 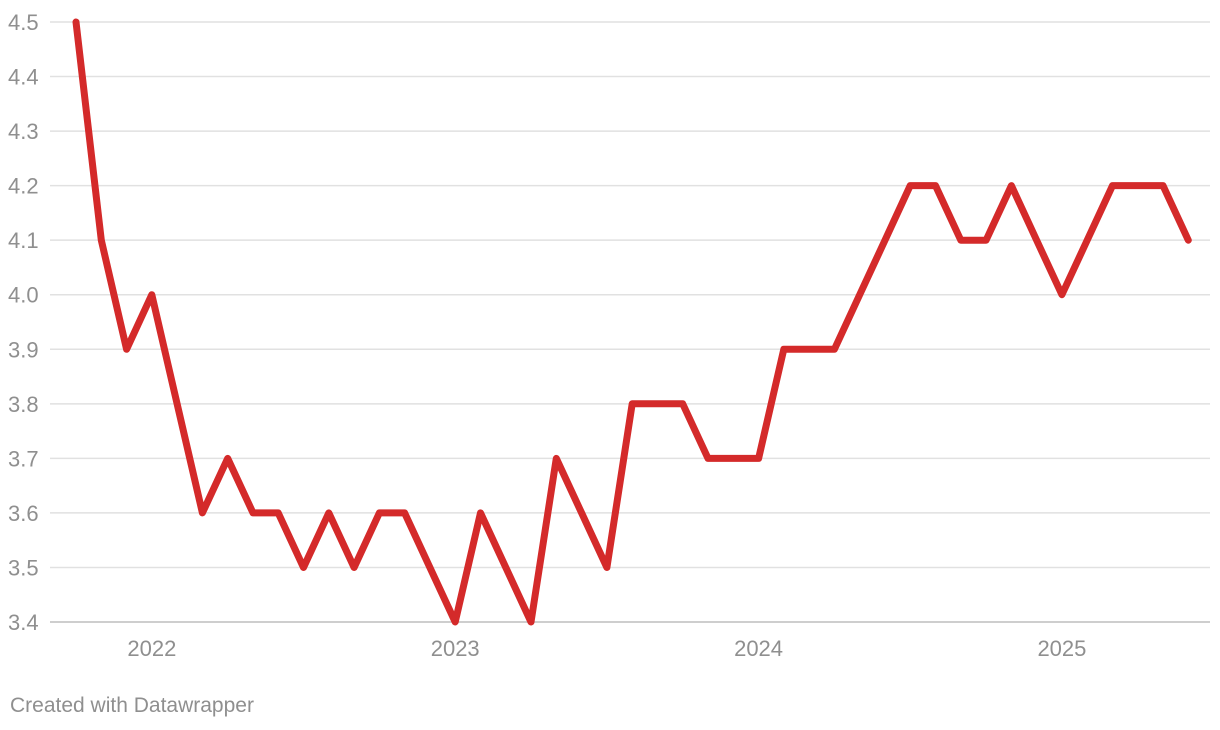 What do you see at coordinates (23, 322) in the screenshot?
I see `y-axis-ticks: 4.5 4.4 4.3 4.2 4.1 4.0 3.9 3.8 3.7 3.6 3.5 3.4` at bounding box center [23, 322].